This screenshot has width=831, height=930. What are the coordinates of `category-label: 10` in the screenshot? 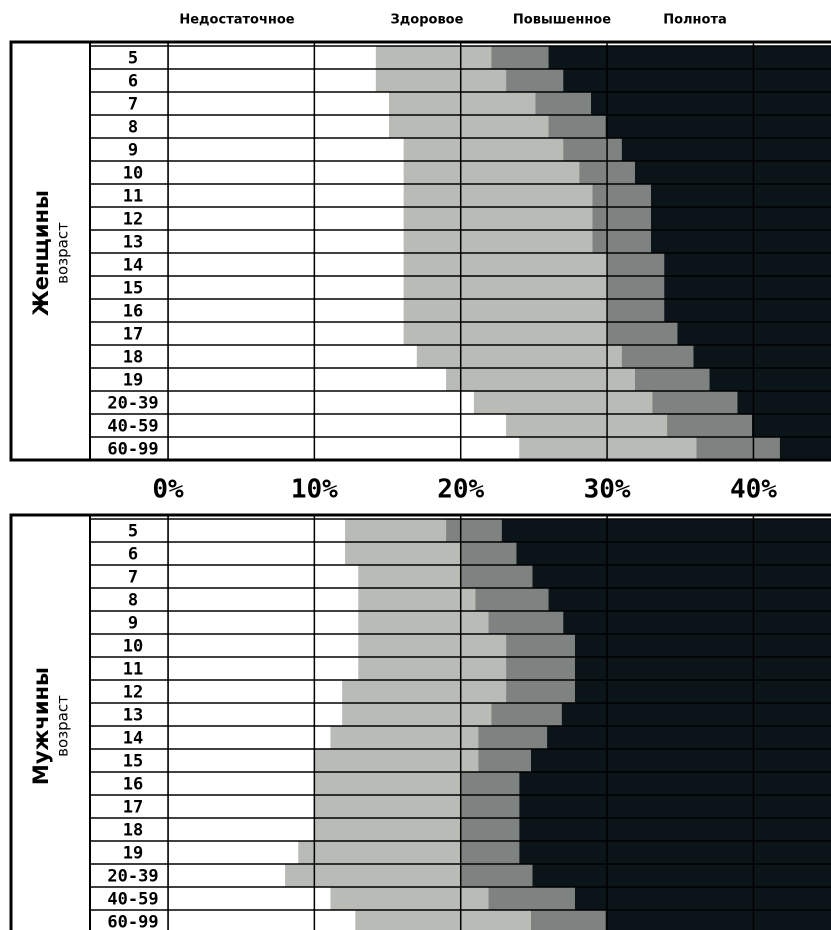 It's located at (133, 174).